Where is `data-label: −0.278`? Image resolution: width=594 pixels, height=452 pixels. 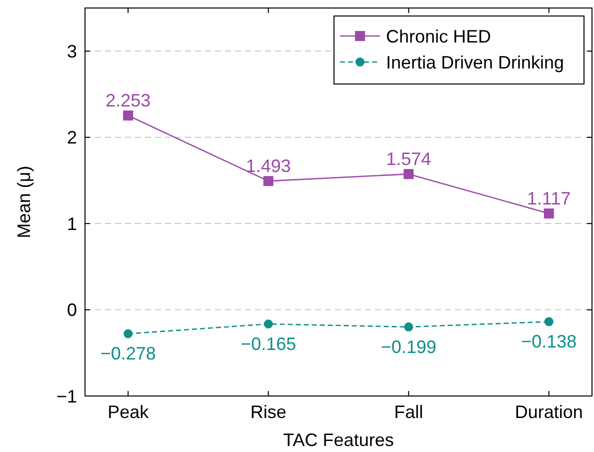
data-label: −0.278 is located at coordinates (128, 354).